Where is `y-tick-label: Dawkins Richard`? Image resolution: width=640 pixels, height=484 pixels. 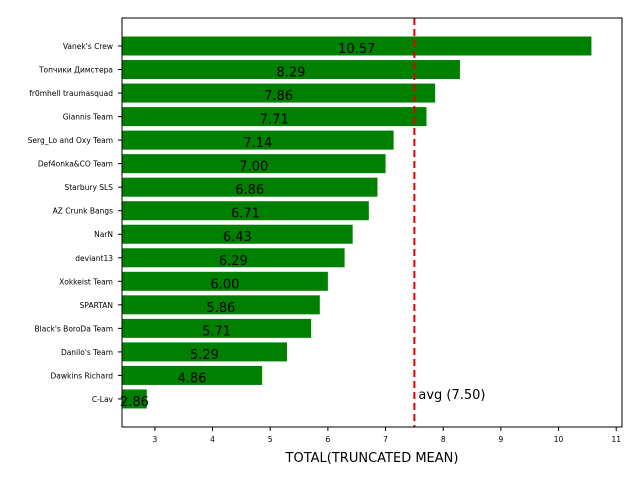
y-tick-label: Dawkins Richard is located at coordinates (82, 375).